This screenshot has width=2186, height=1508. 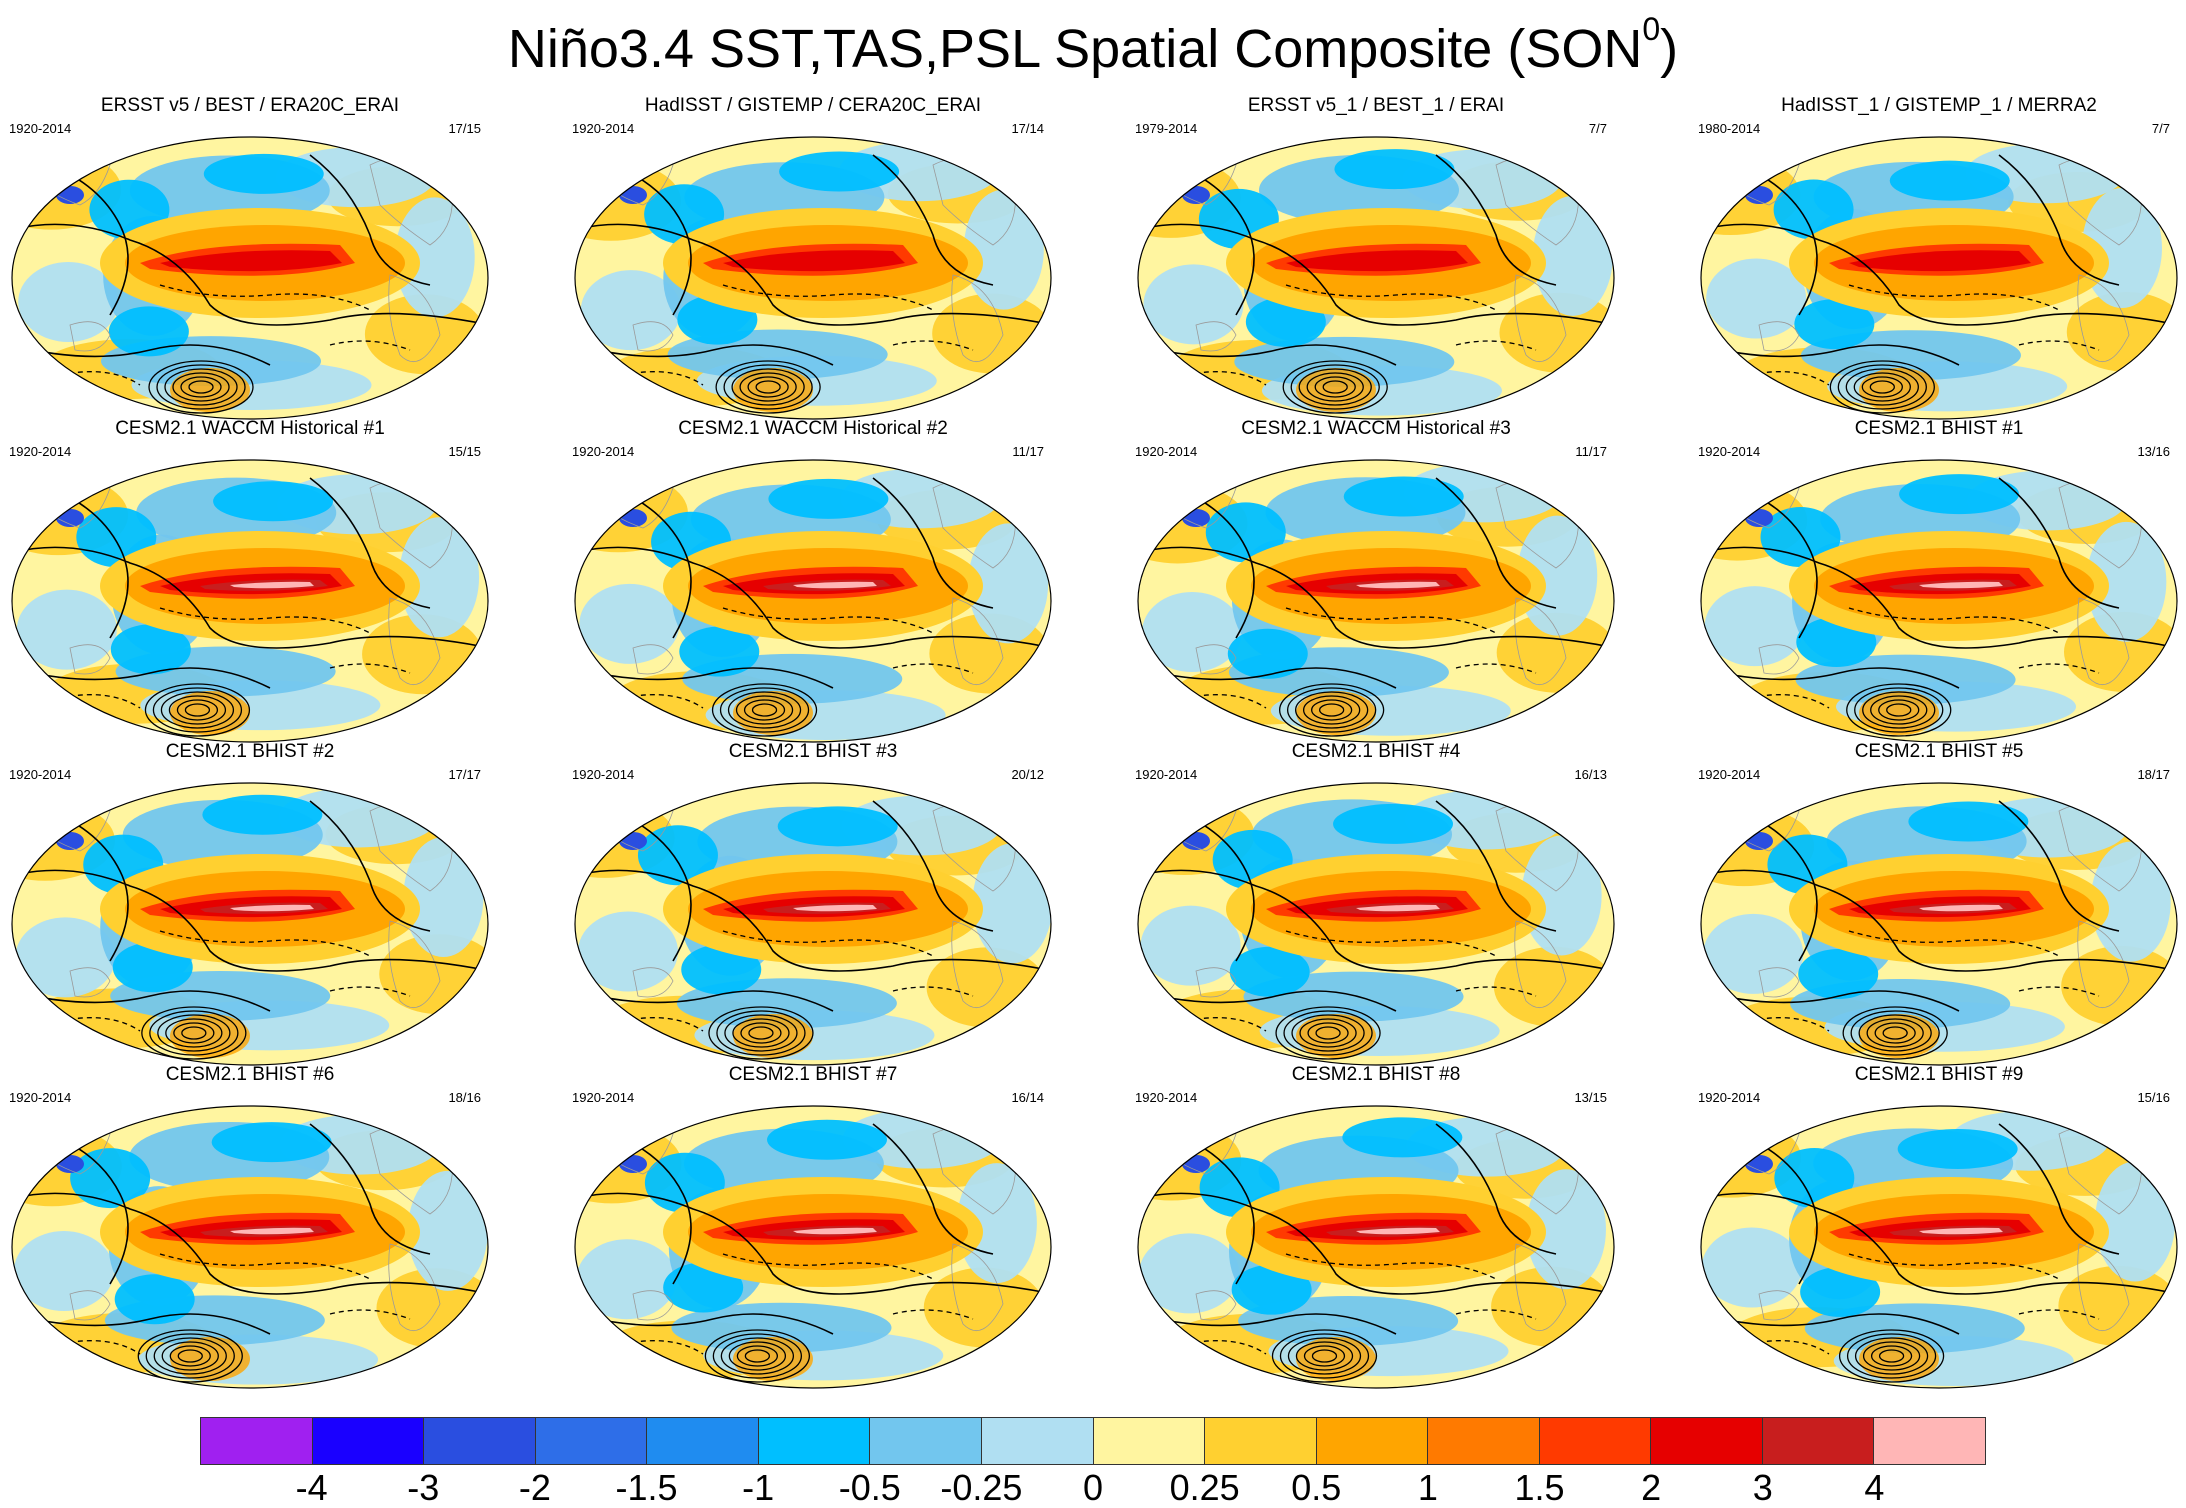 I want to click on panel-title: CESM2.1 BHIST #5, so click(x=1939, y=751).